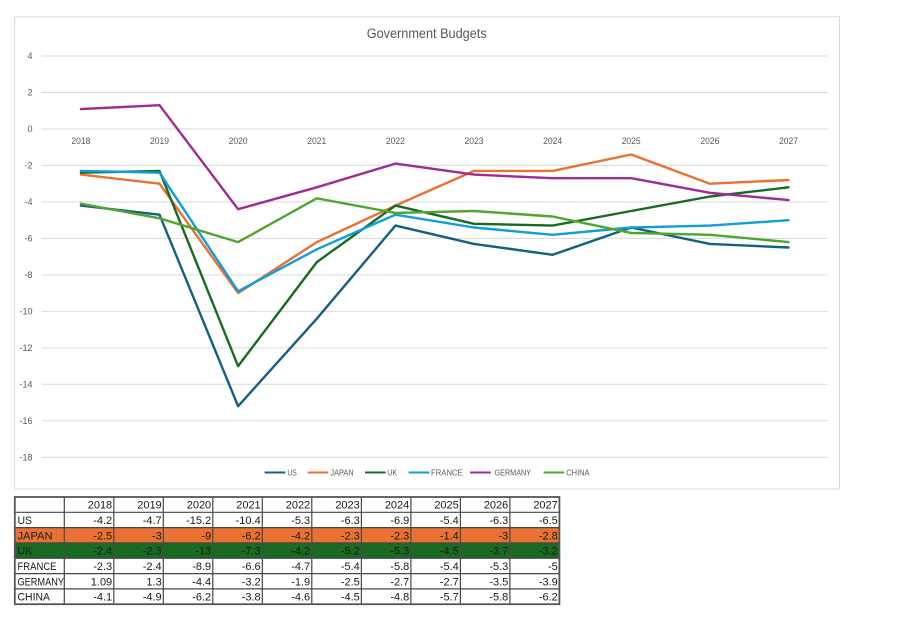 The image size is (900, 618). Describe the element at coordinates (427, 33) in the screenshot. I see `svg-text: Government Budgets` at that location.